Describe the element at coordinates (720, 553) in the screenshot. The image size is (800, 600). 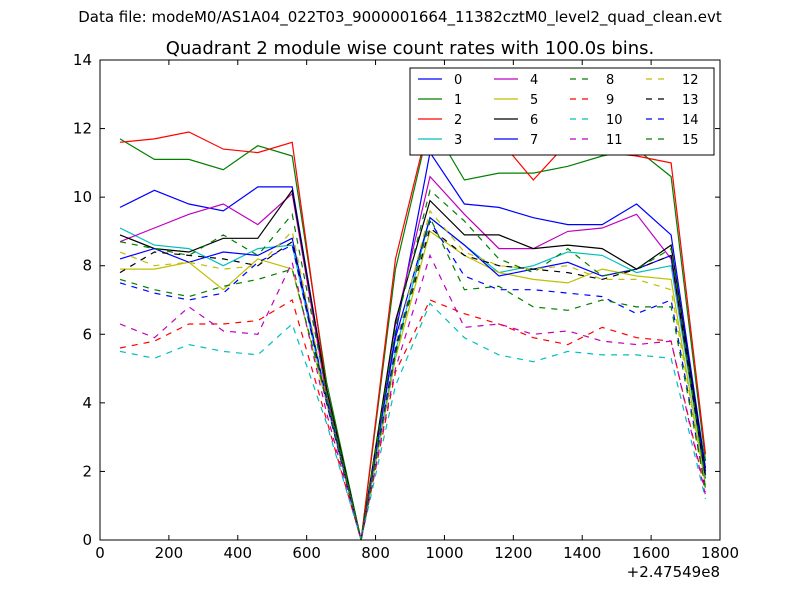
I see `x-tick-label: 1800` at that location.